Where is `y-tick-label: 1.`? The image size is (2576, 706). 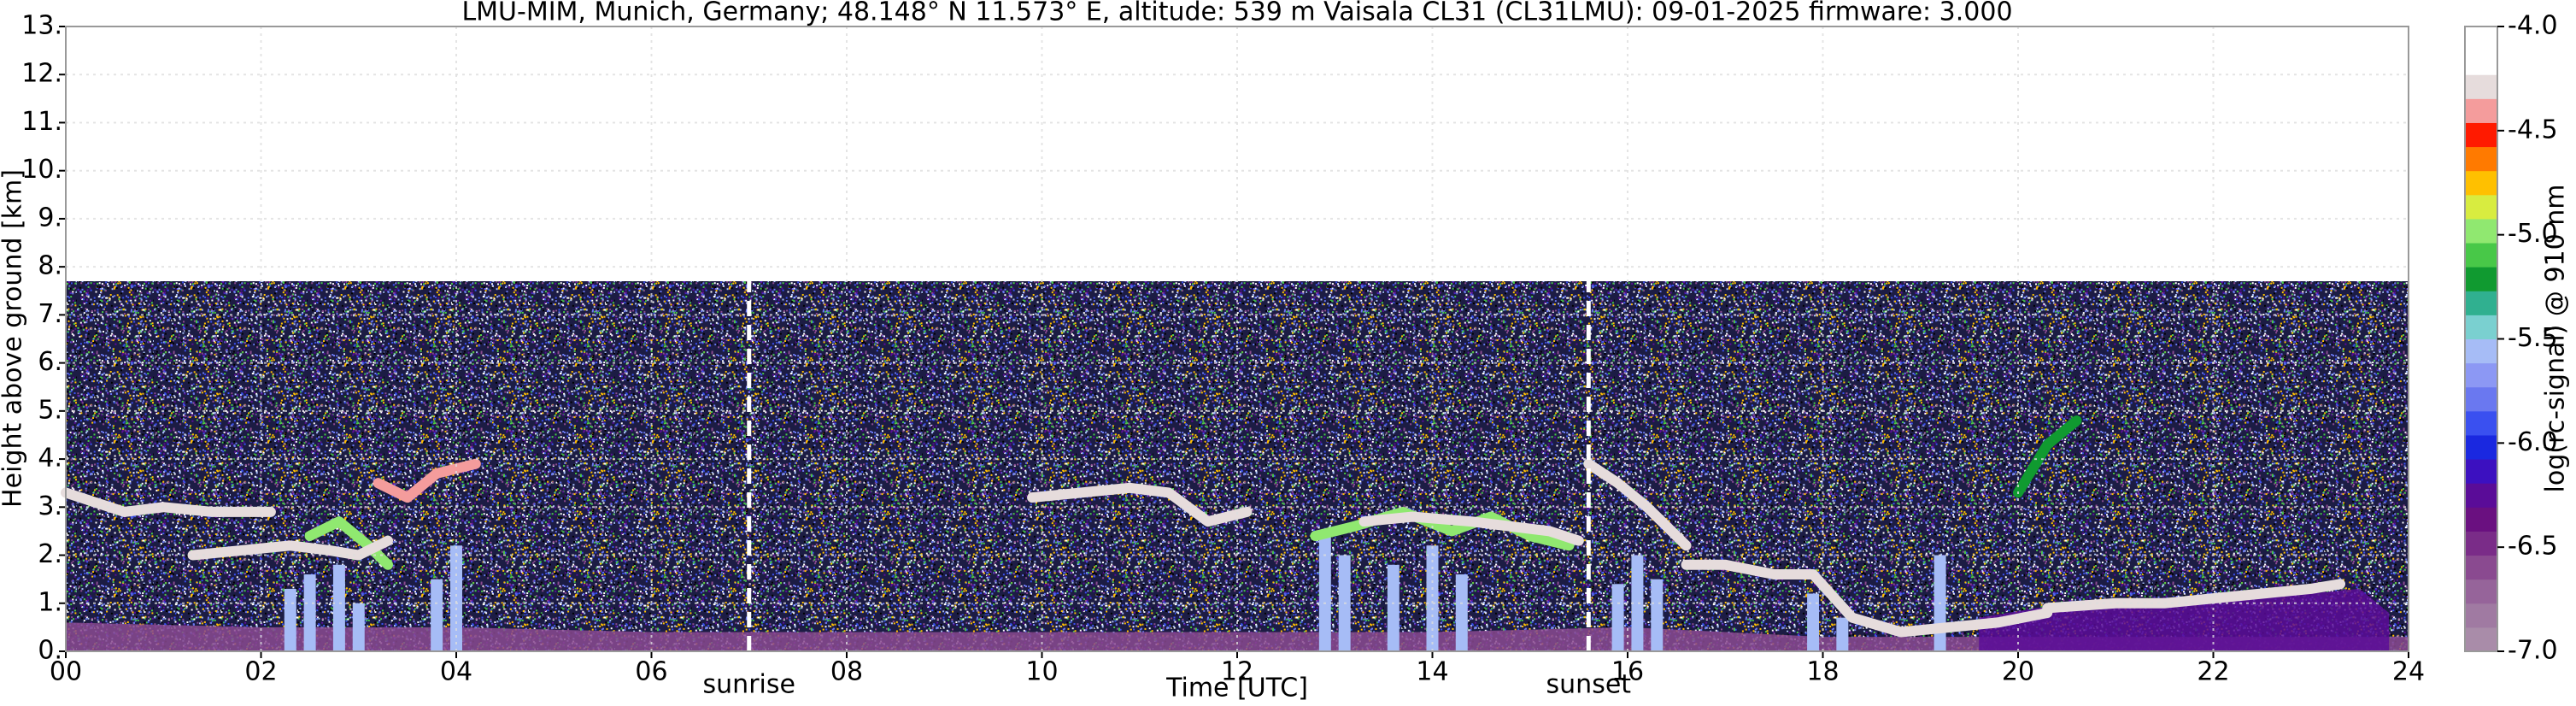
y-tick-label: 1. is located at coordinates (50, 602).